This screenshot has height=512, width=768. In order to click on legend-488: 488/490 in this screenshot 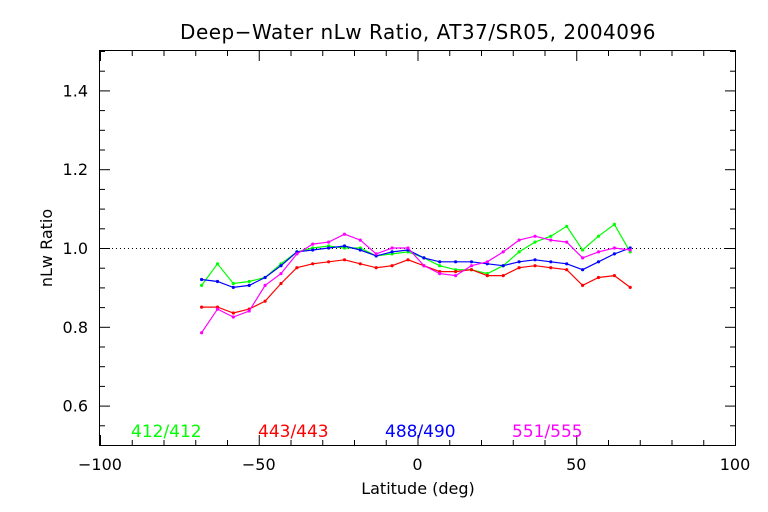, I will do `click(420, 432)`.